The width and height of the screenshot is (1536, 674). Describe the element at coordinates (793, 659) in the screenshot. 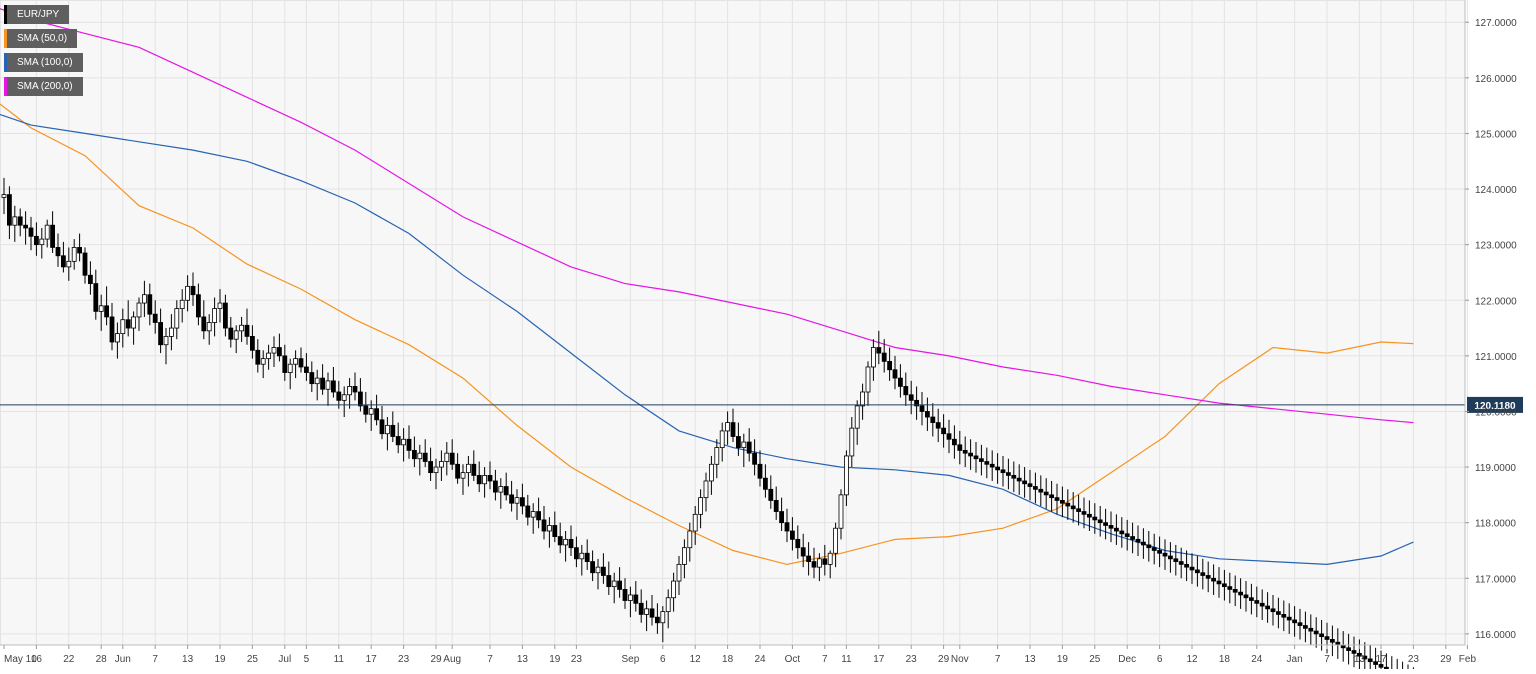

I see `x-tick-label: Oct` at that location.